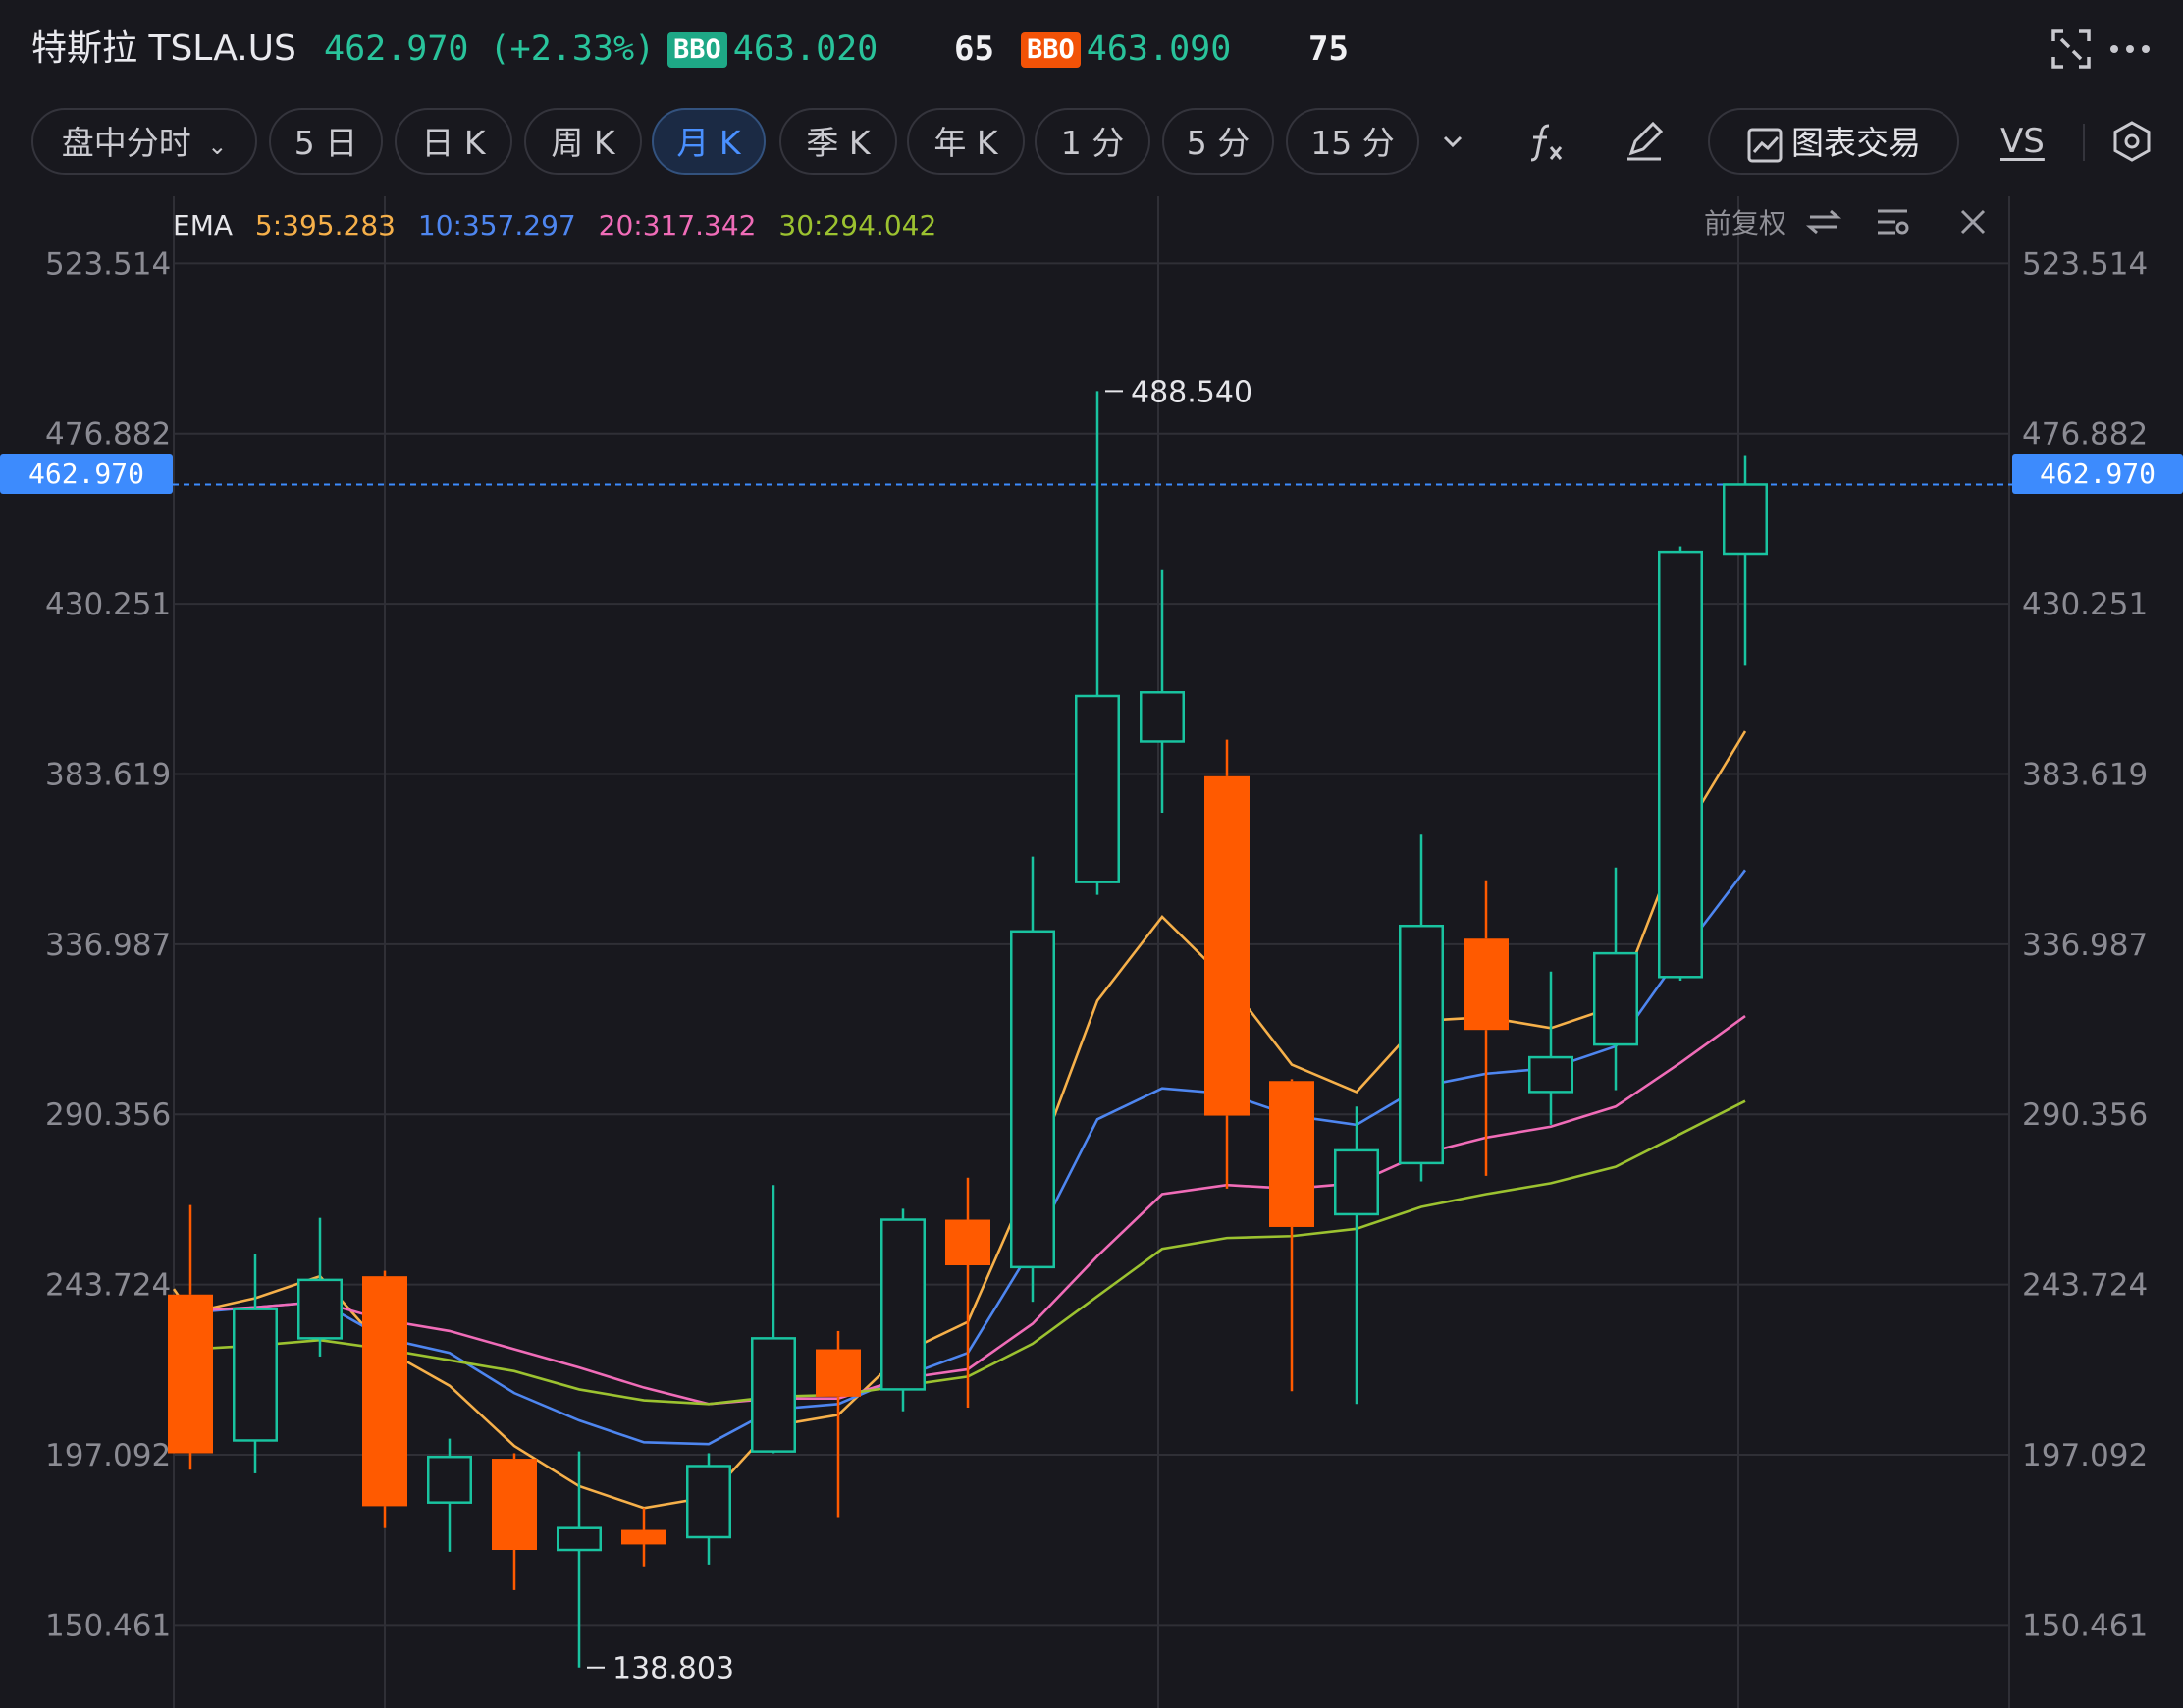 Image resolution: width=2183 pixels, height=1708 pixels. What do you see at coordinates (144, 141) in the screenshot?
I see `tab-intraday: 盘中分时 ⌄` at bounding box center [144, 141].